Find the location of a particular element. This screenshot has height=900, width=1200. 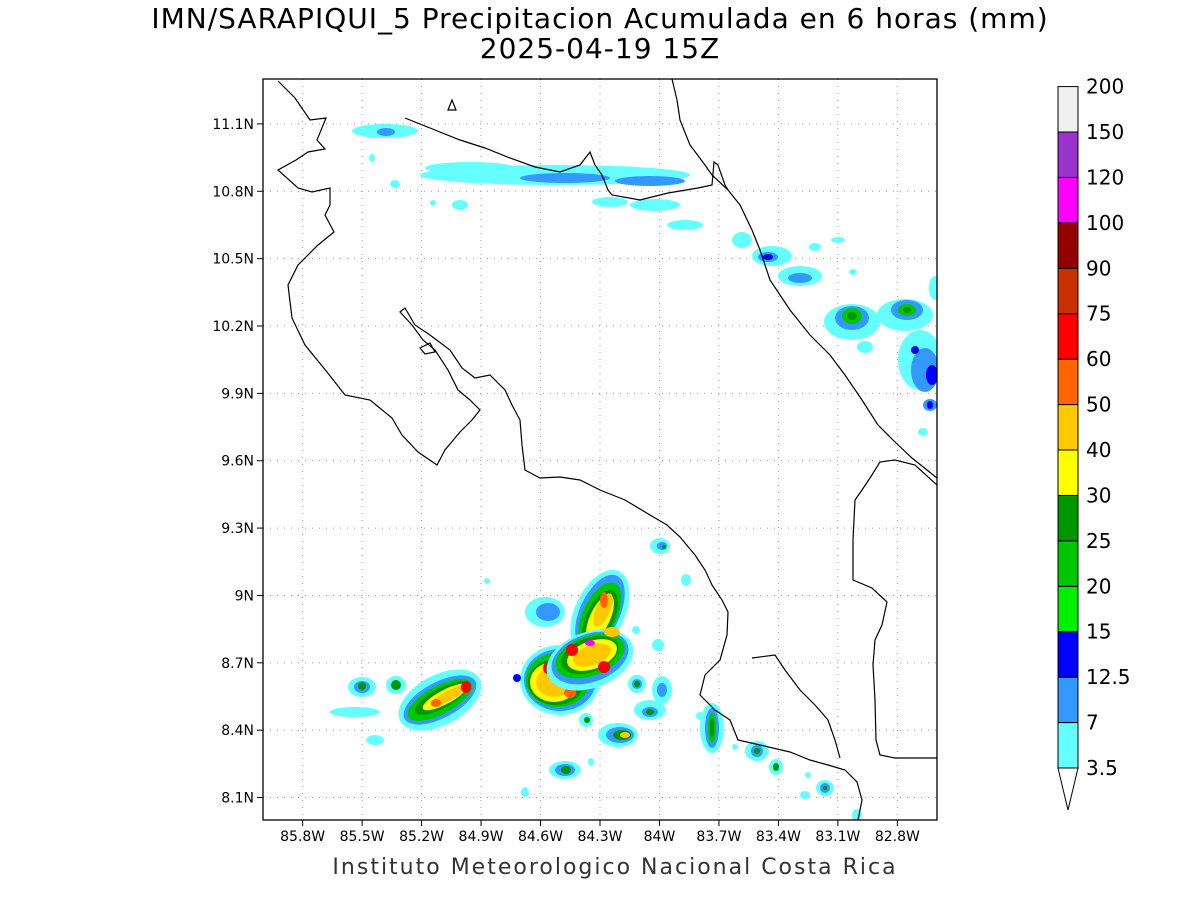

lat-tick-label: 8.7N is located at coordinates (237, 664).